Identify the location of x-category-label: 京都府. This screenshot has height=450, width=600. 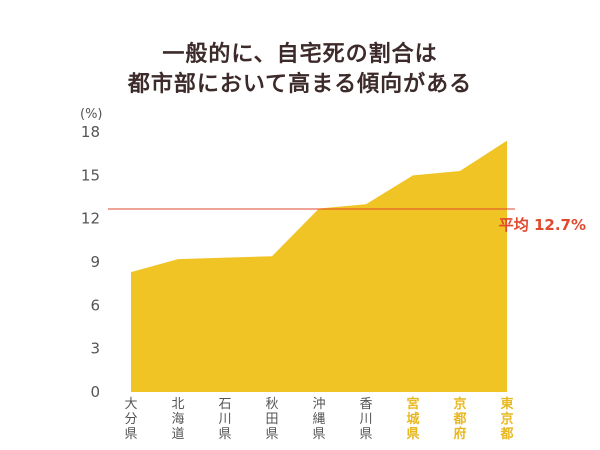
(459, 419).